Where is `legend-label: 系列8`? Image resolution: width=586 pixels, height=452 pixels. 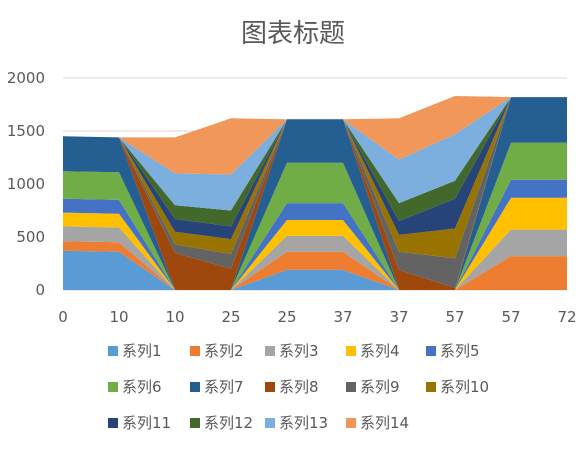
legend-label: 系列8 is located at coordinates (299, 387).